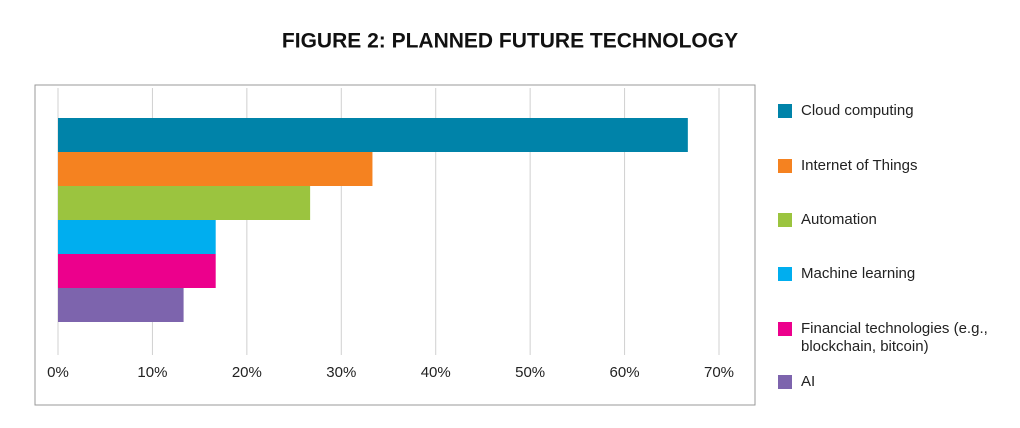 The width and height of the screenshot is (1020, 428). I want to click on x-tick-label: 70%, so click(719, 372).